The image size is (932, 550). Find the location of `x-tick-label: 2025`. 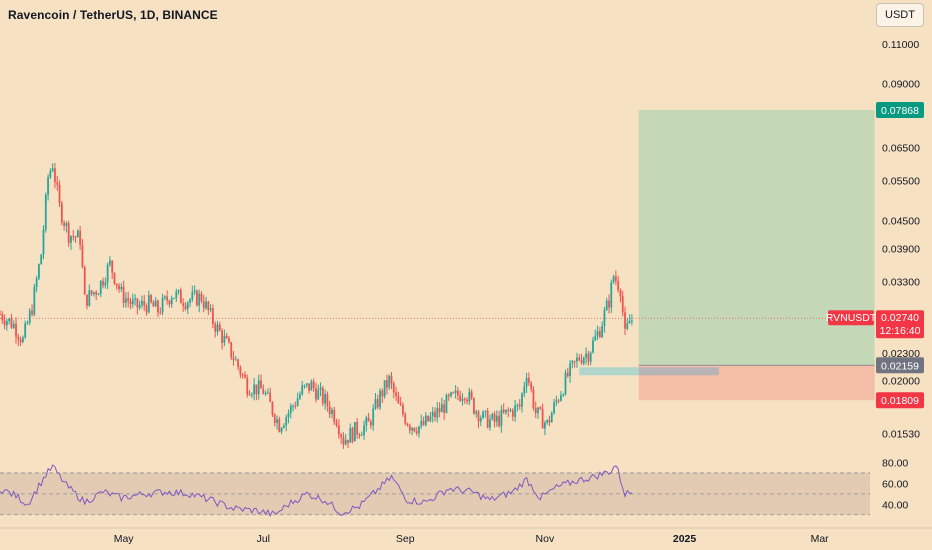

x-tick-label: 2025 is located at coordinates (685, 539).